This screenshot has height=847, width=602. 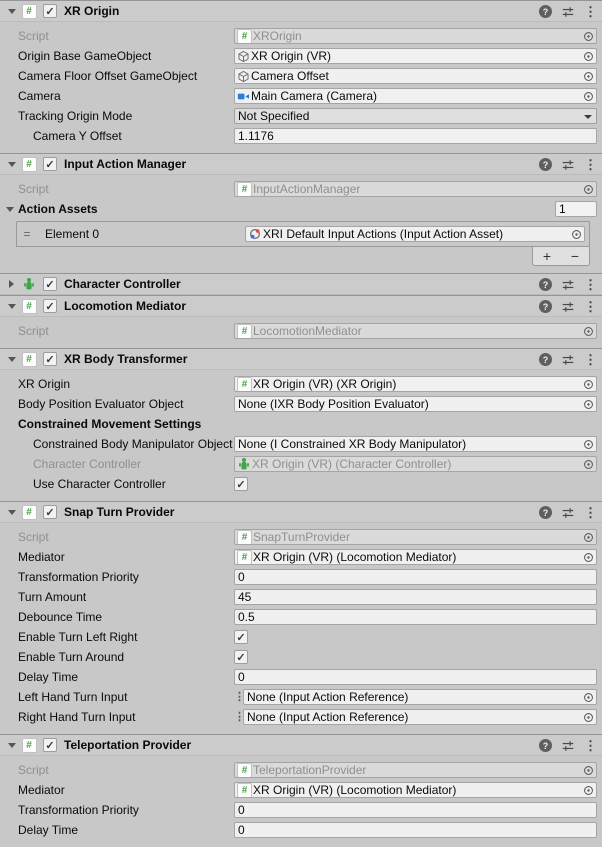 I want to click on property-label: Camera Y Offset, so click(x=77, y=136).